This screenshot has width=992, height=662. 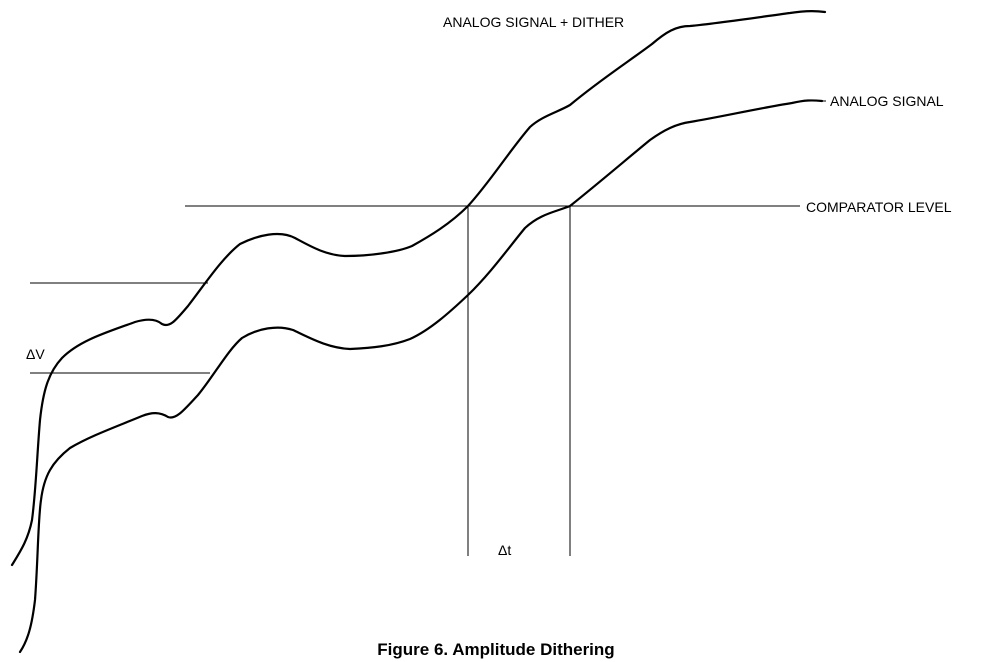 What do you see at coordinates (495, 649) in the screenshot?
I see `figure-caption: Figure 6. Amplitude Dithering` at bounding box center [495, 649].